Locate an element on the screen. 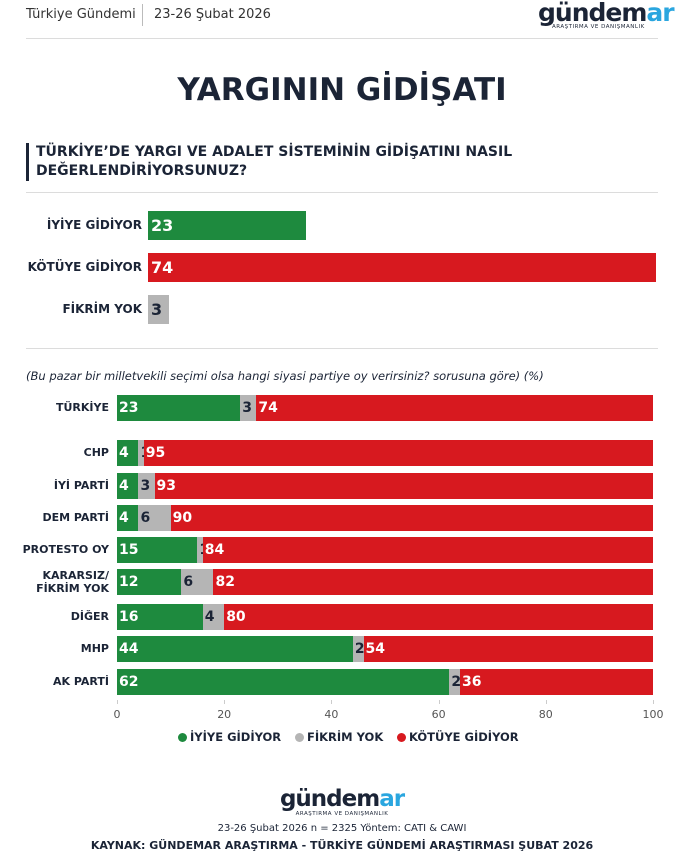 Image resolution: width=684 pixels, height=862 pixels. category-label: KARARSIZ/ FİKRİM YOK is located at coordinates (72, 582).